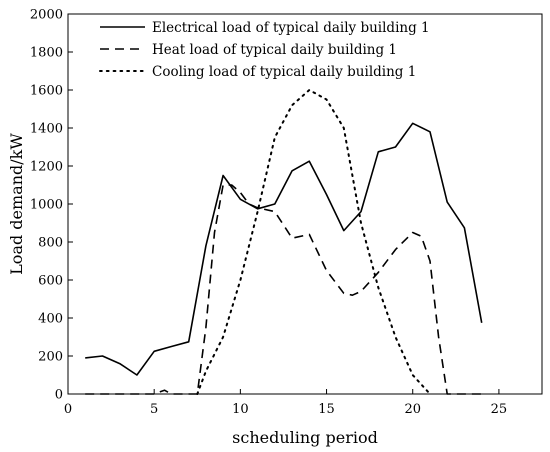 Image resolution: width=550 pixels, height=452 pixels. I want to click on x-tick-label: 25, so click(499, 409).